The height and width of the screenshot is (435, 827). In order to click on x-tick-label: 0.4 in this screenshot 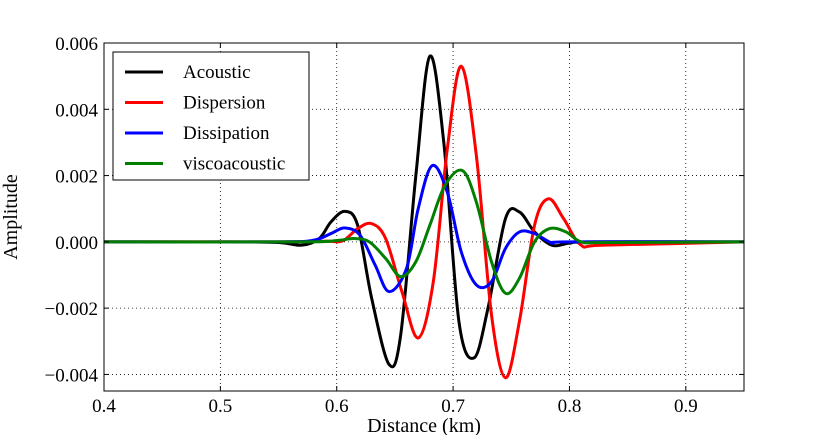, I will do `click(104, 406)`.